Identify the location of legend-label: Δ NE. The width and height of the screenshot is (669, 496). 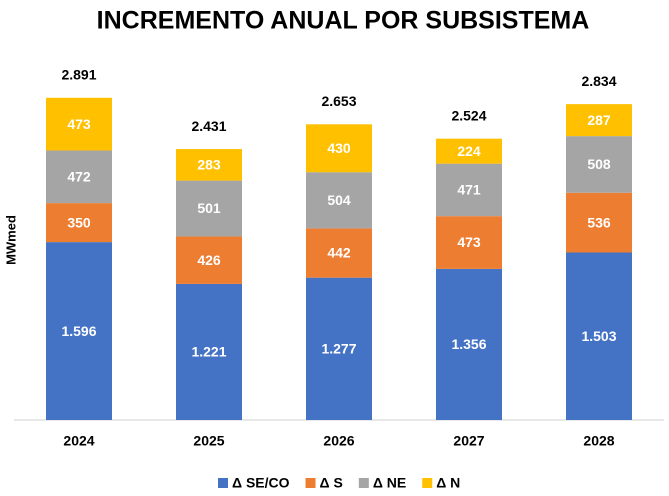
(389, 483).